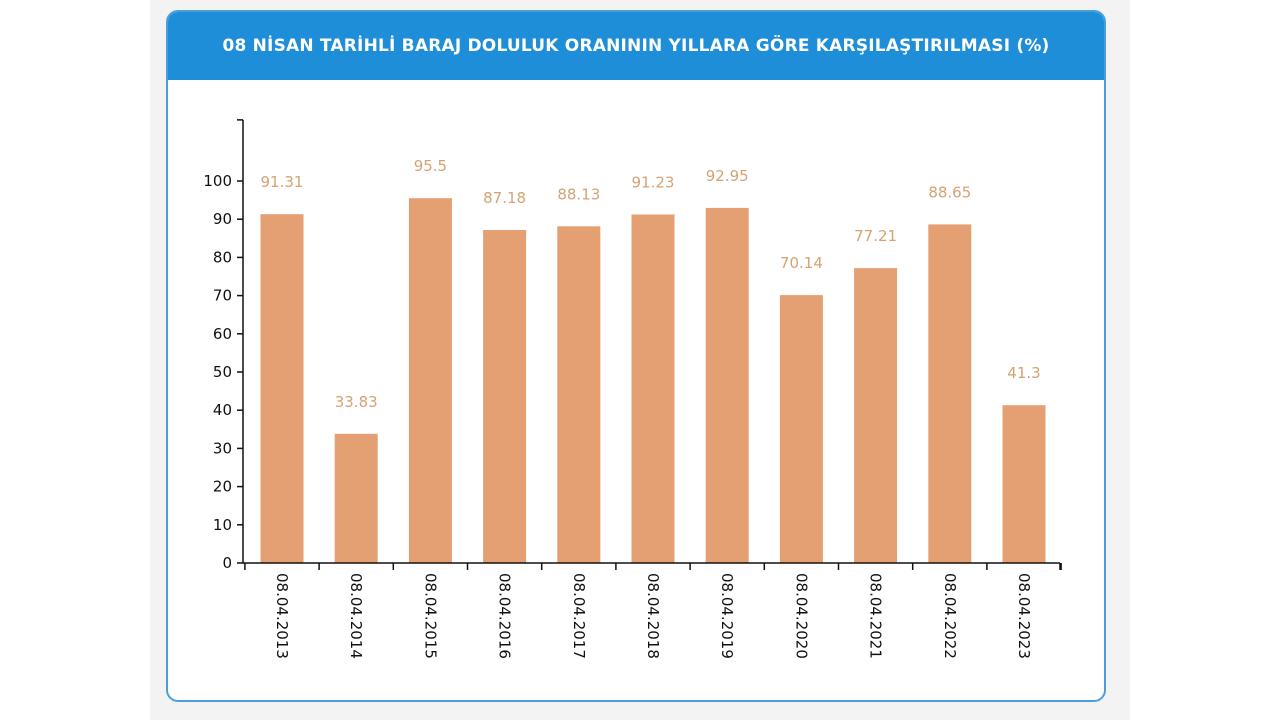 Image resolution: width=1280 pixels, height=720 pixels. What do you see at coordinates (430, 166) in the screenshot?
I see `data-label: 95.5` at bounding box center [430, 166].